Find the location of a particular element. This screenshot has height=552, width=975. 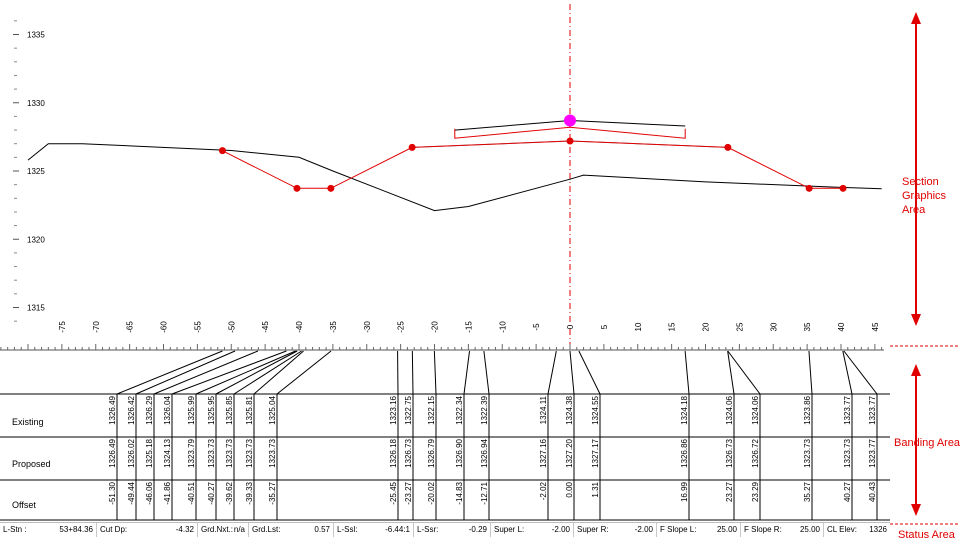

band-value-proposed: 1326.49 is located at coordinates (112, 452).